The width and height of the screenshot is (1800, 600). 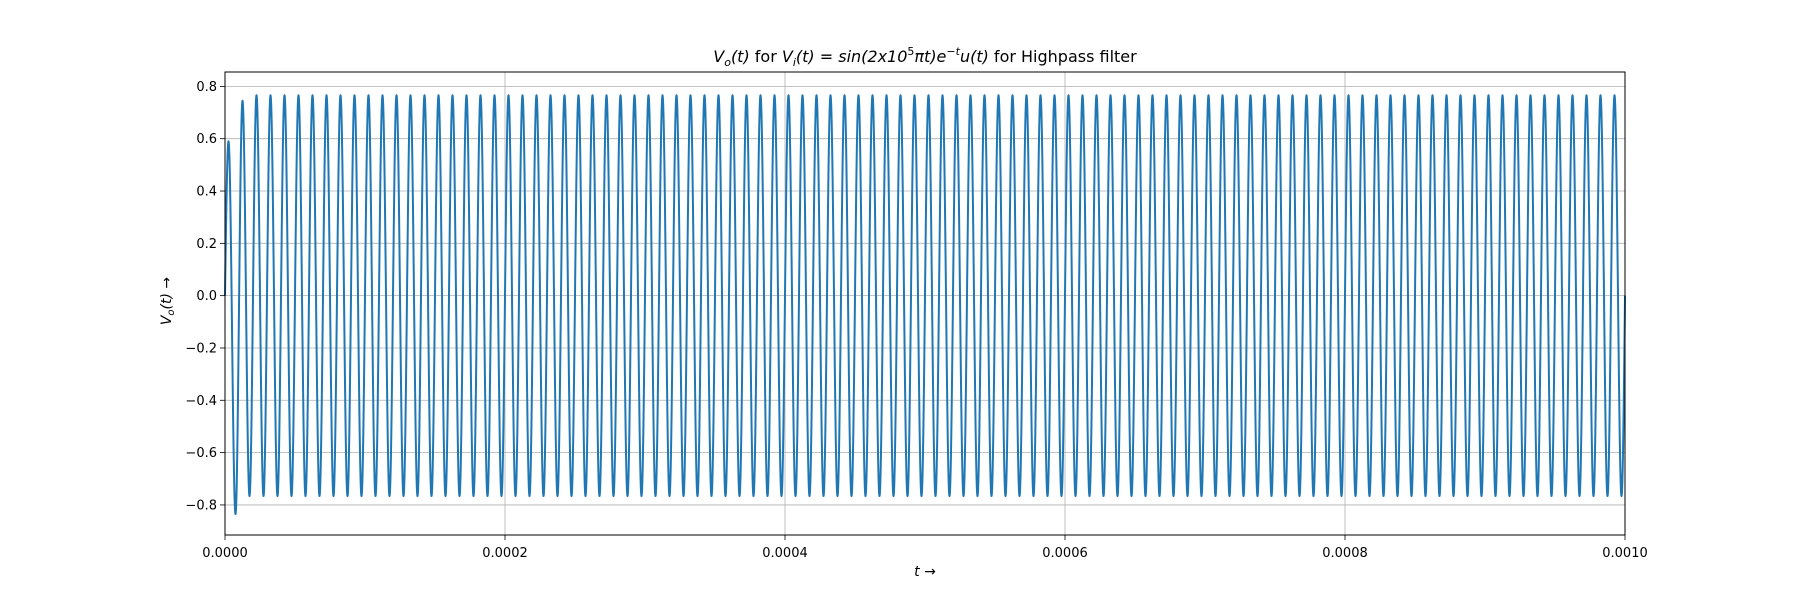 What do you see at coordinates (206, 192) in the screenshot?
I see `y-tick-label: 0.4` at bounding box center [206, 192].